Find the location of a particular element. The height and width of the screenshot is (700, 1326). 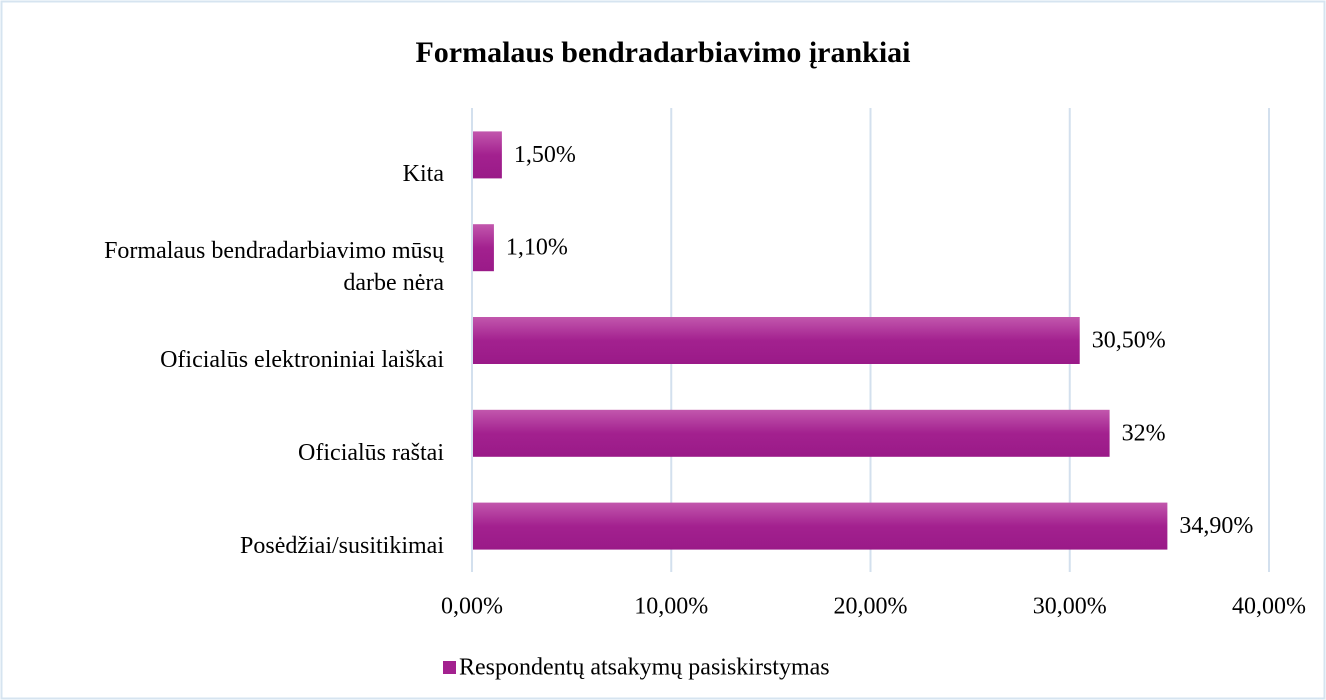

x-tick-label: 20,00% is located at coordinates (871, 607).